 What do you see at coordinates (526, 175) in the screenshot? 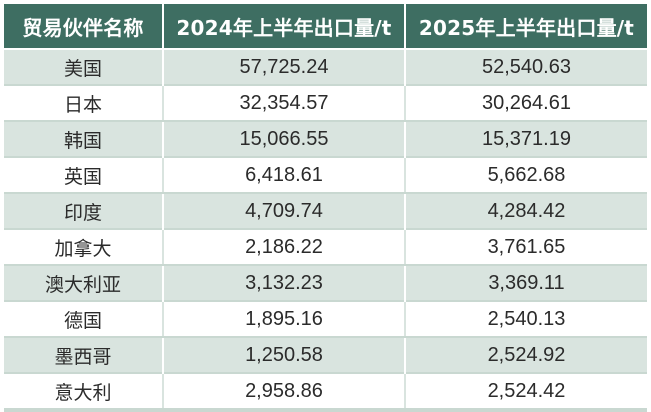
I see `export-2025-cell: 5,662.68` at bounding box center [526, 175].